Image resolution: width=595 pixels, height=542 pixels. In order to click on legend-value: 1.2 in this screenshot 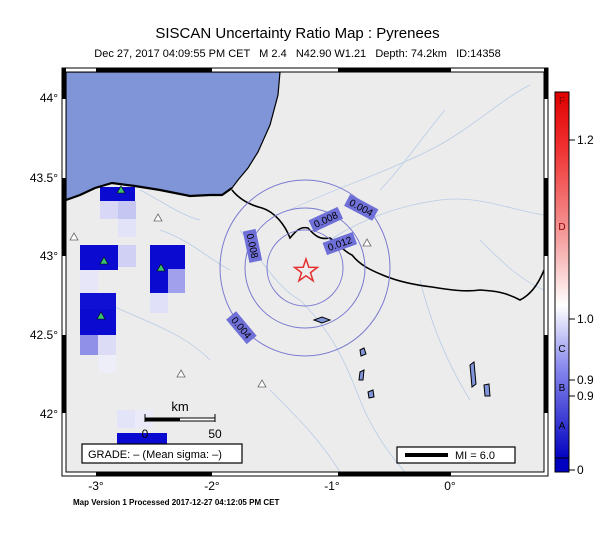, I will do `click(585, 140)`.